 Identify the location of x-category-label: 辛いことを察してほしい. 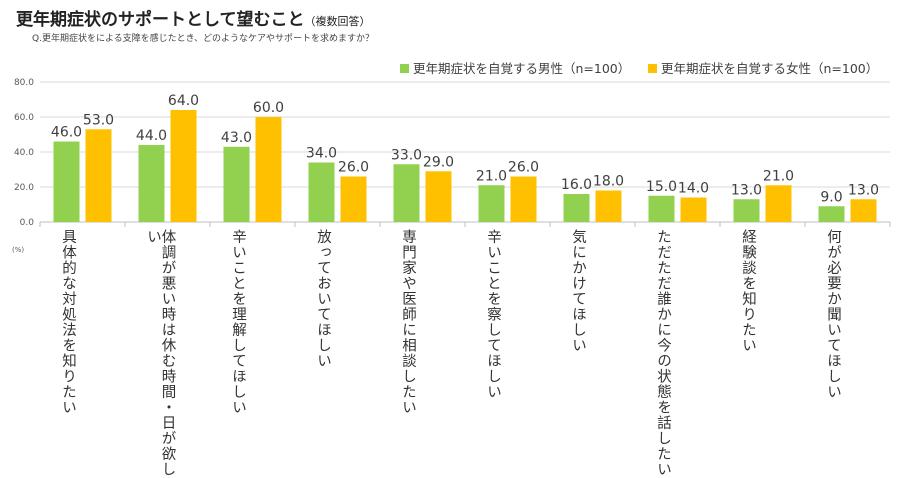
(493, 314).